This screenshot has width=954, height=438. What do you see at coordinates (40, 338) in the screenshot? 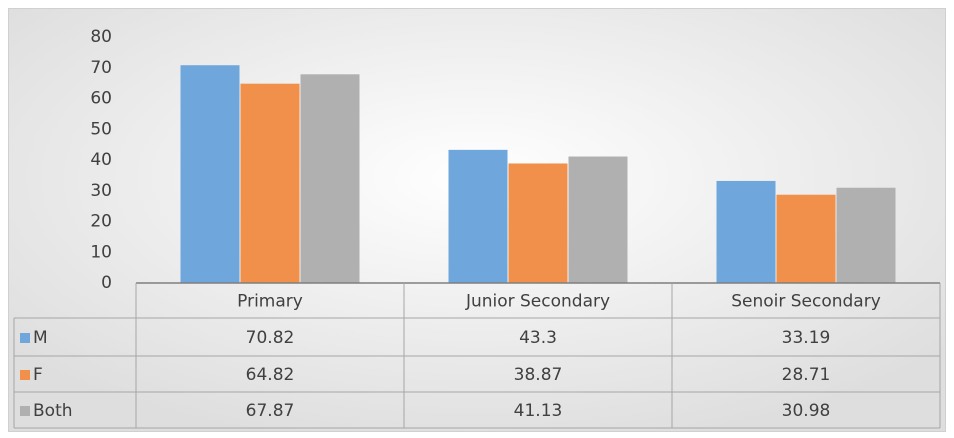
I see `legend-label: M` at bounding box center [40, 338].